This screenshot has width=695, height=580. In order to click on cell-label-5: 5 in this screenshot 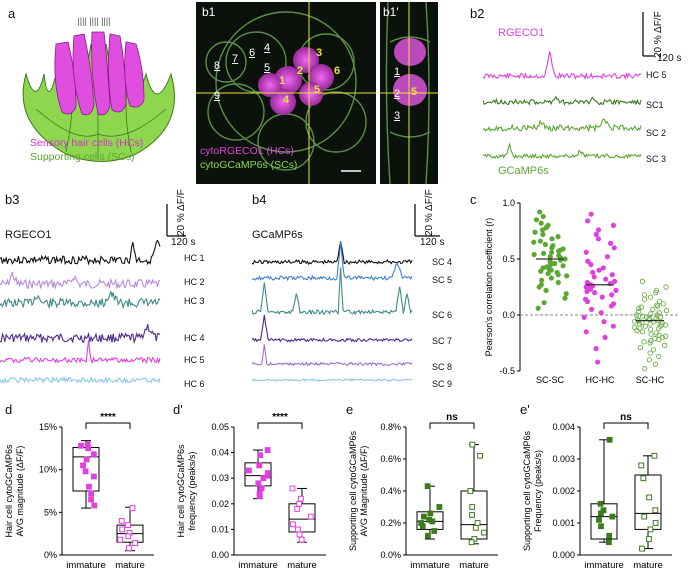, I will do `click(267, 68)`.